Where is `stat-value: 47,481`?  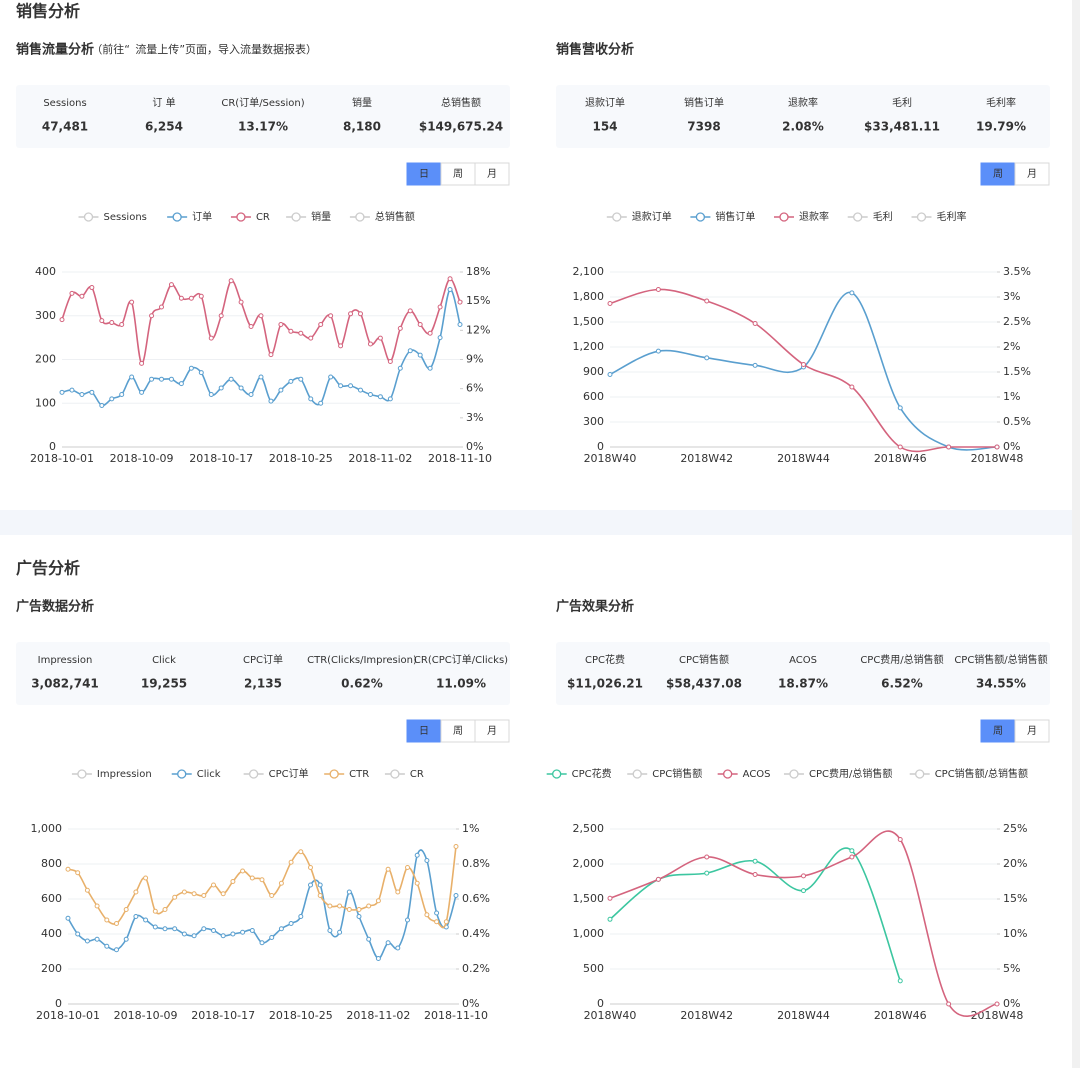
stat-value: 47,481 is located at coordinates (65, 127).